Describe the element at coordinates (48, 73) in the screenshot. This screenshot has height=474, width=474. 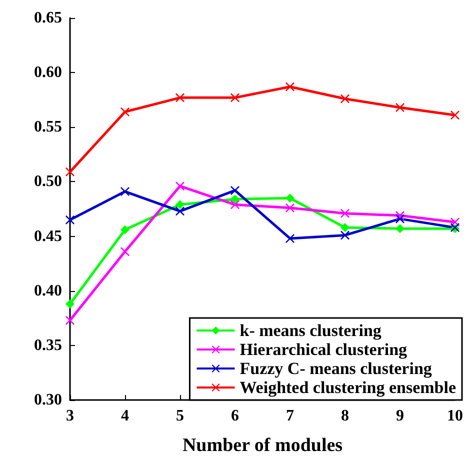
I see `y-tick-label: 0.60` at that location.